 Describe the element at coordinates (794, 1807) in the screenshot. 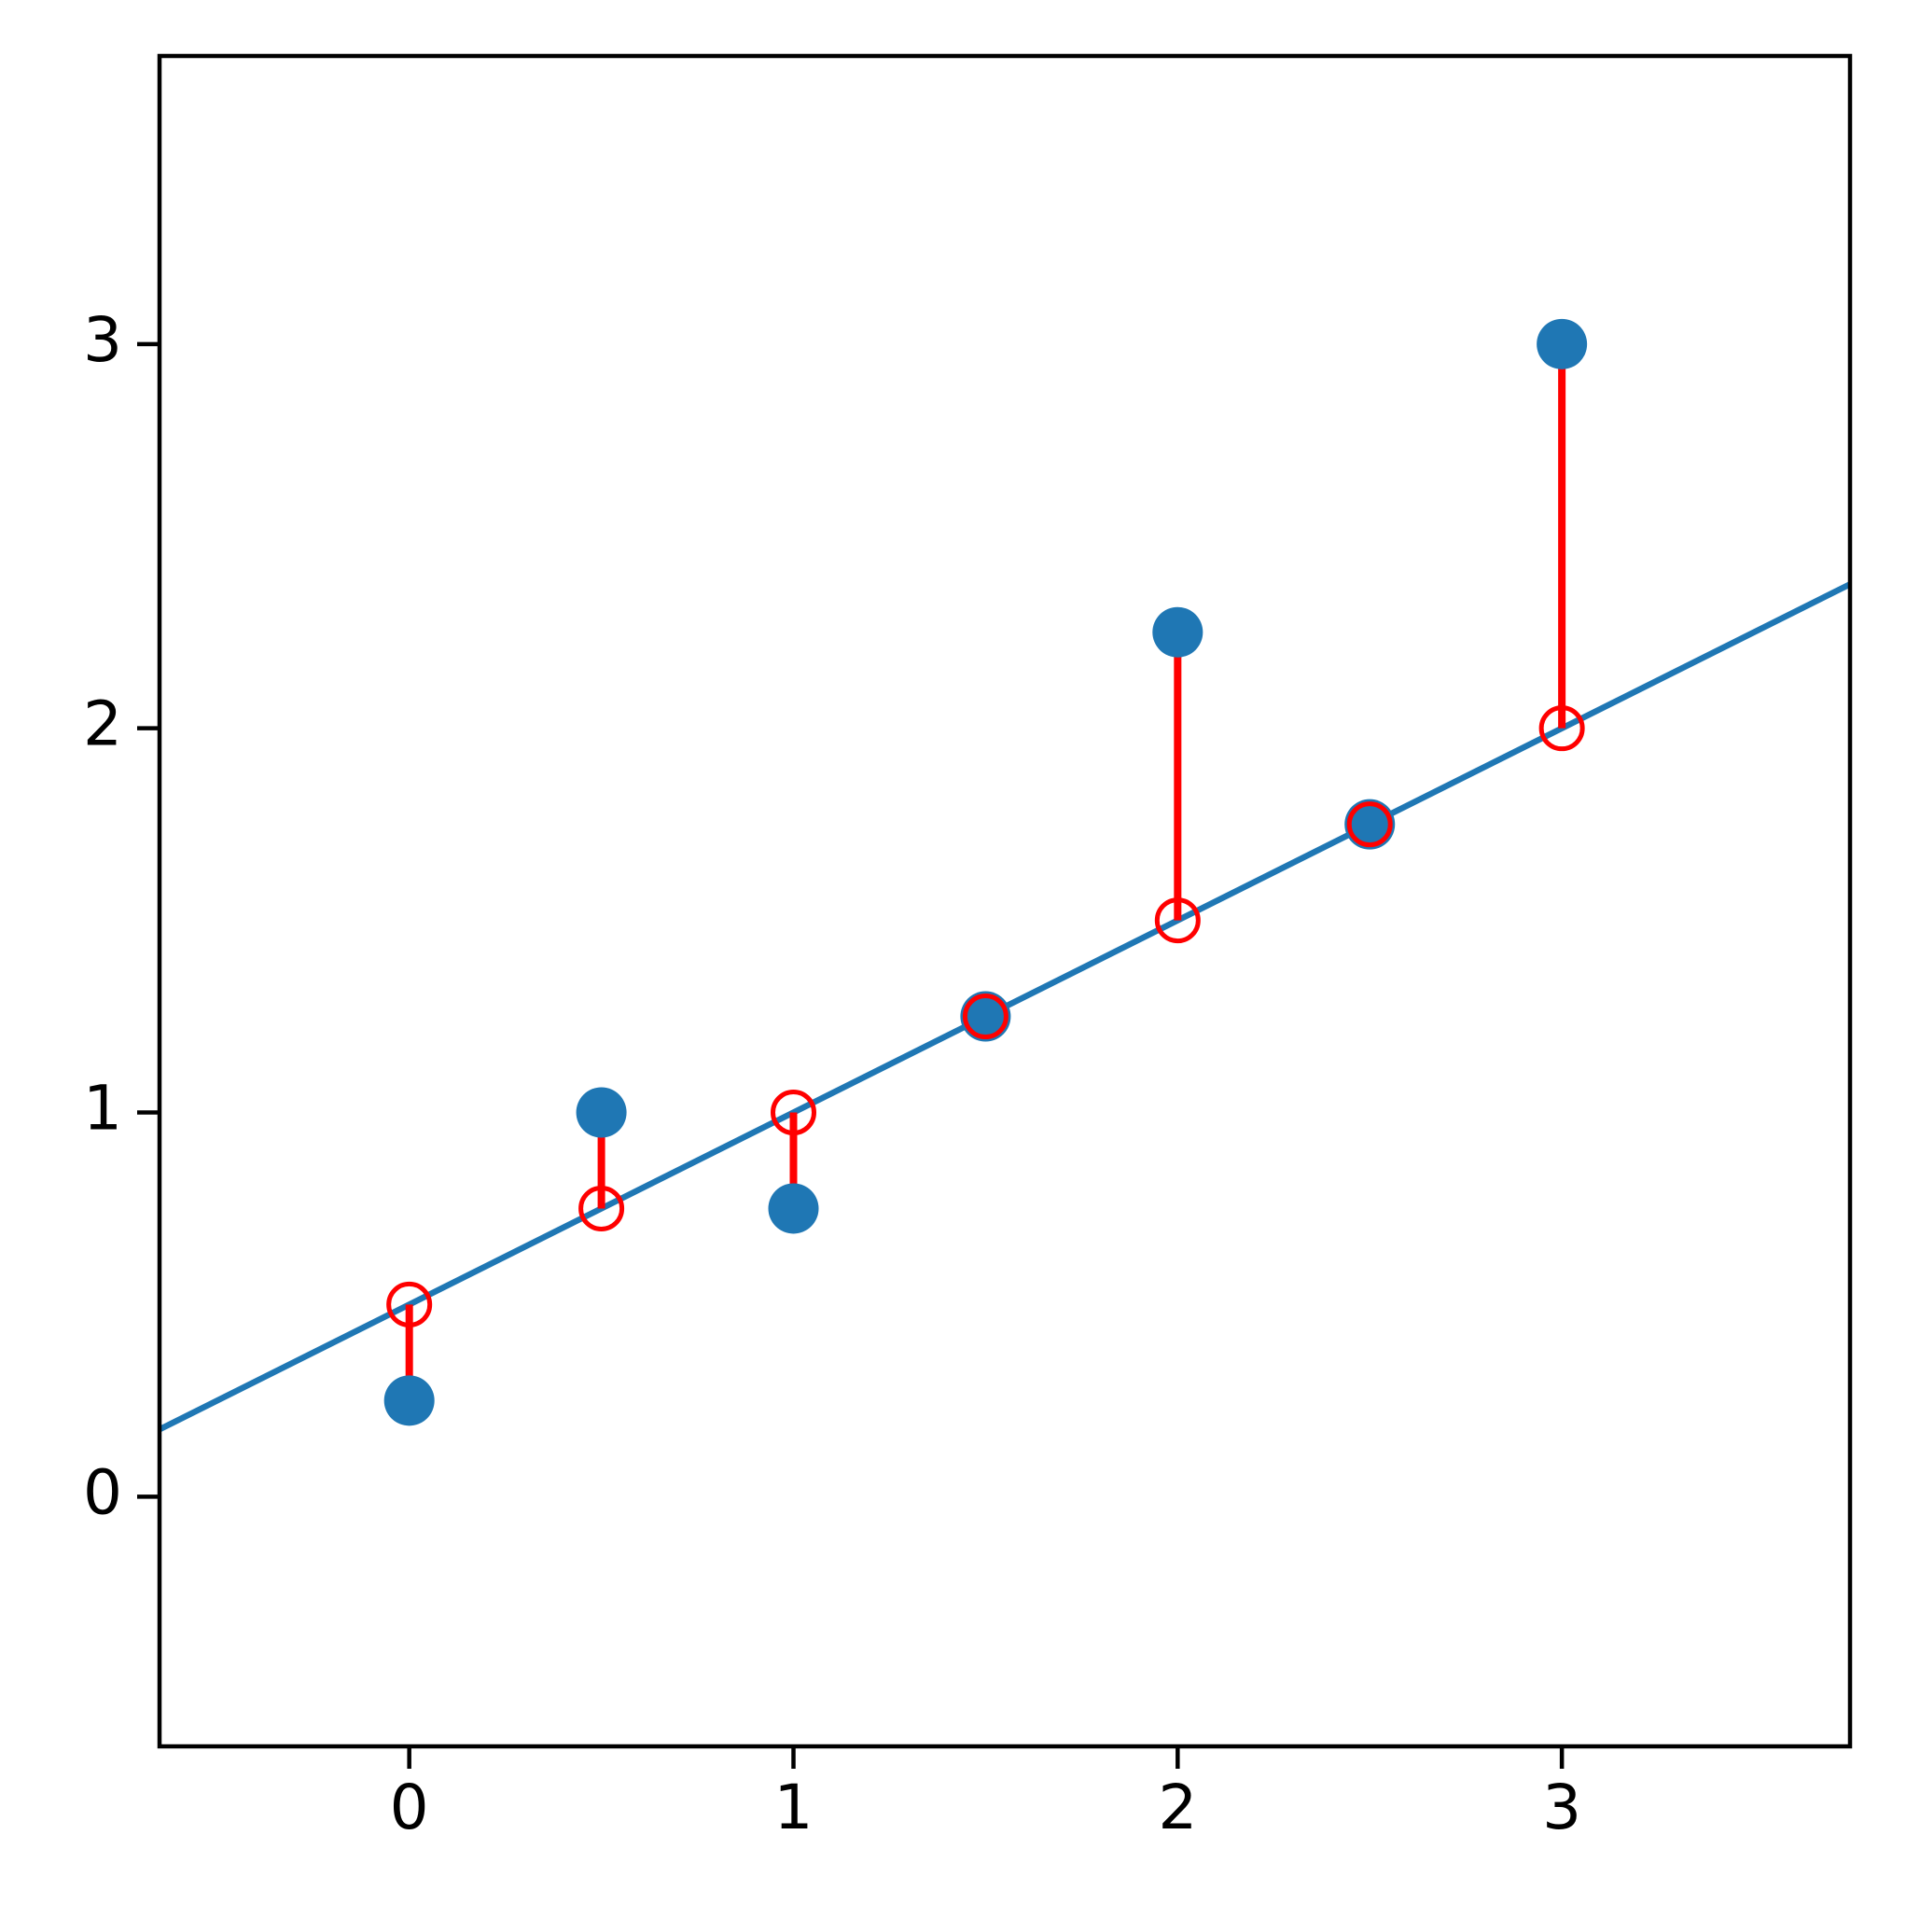

I see `x-tick-label: 1` at that location.